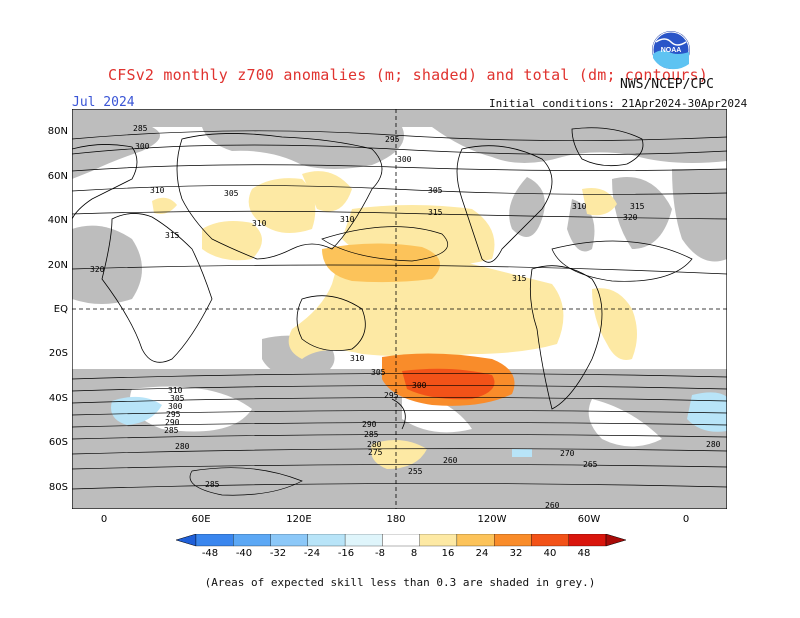 This screenshot has height=618, width=800. I want to click on lat-label: 60S, so click(58, 442).